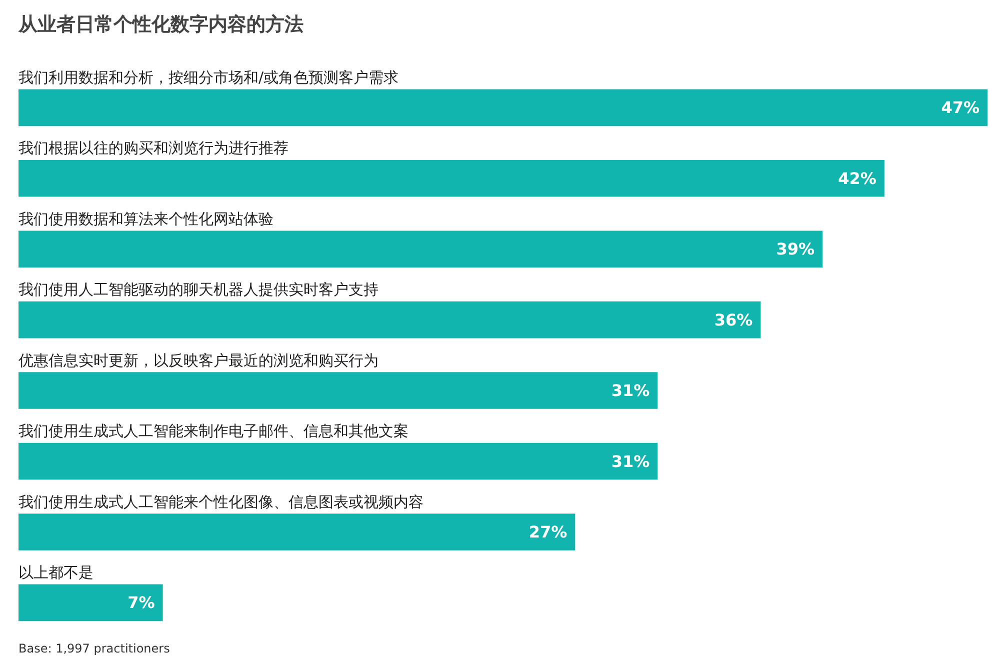 This screenshot has height=660, width=1000. I want to click on y-tick-label: 我们使用生成式人工智能来个性化图像、信息图表或视频内容, so click(221, 501).